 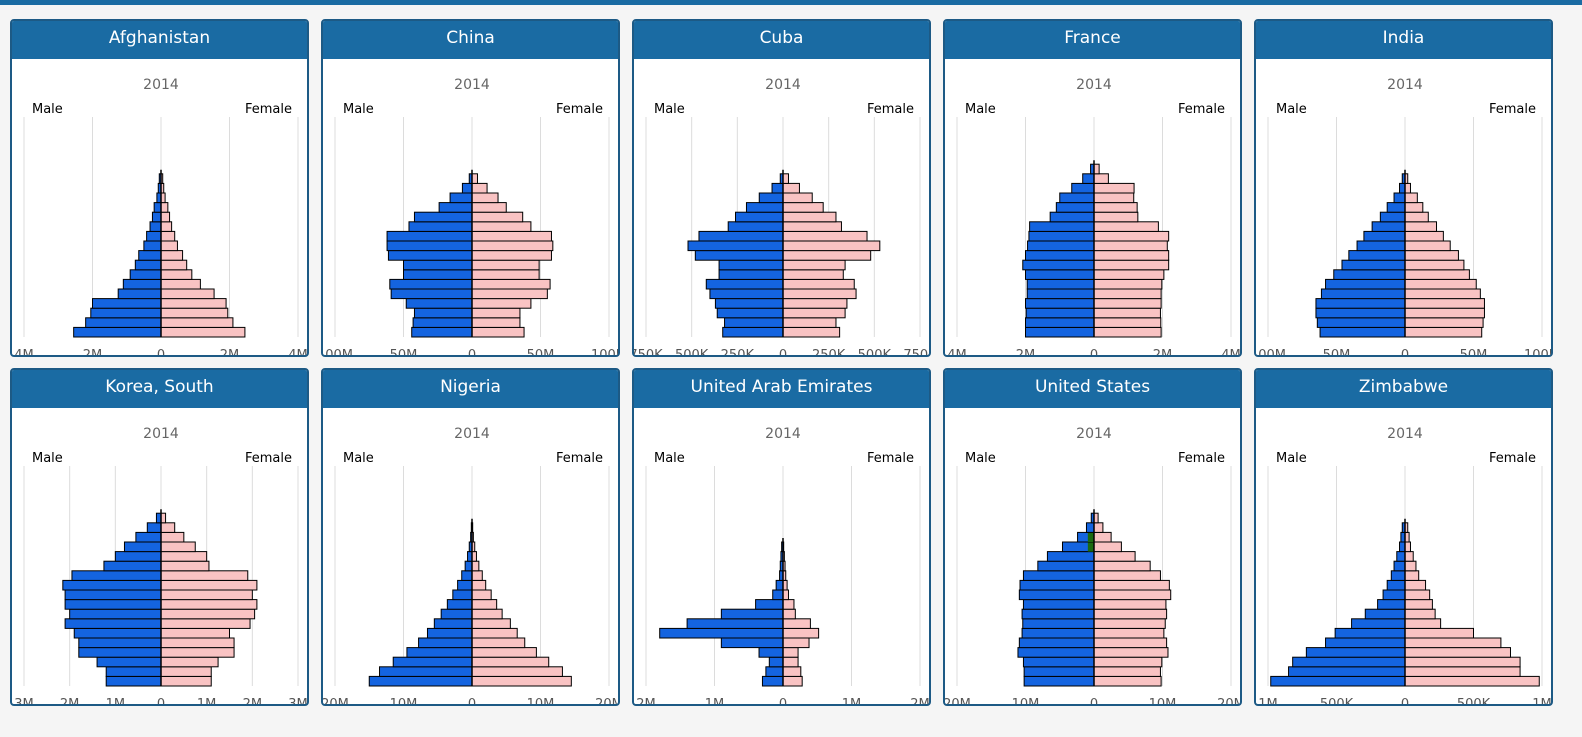 What do you see at coordinates (692, 352) in the screenshot?
I see `x-tick-label: 500K` at bounding box center [692, 352].